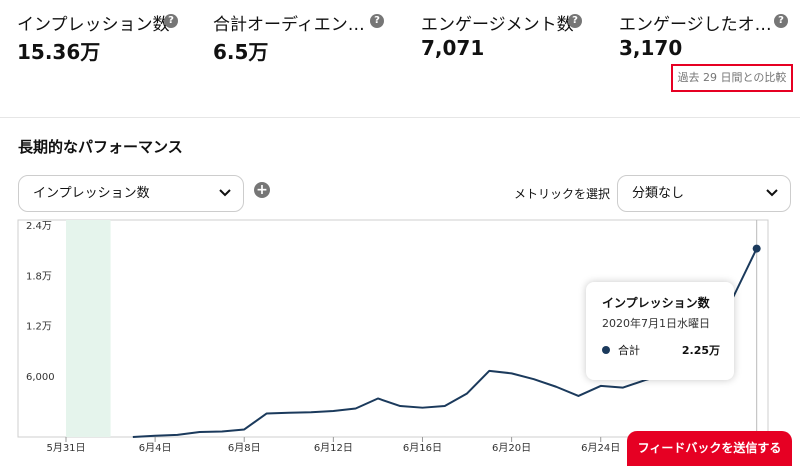  Describe the element at coordinates (453, 48) in the screenshot. I see `stat-value: 7,071` at that location.